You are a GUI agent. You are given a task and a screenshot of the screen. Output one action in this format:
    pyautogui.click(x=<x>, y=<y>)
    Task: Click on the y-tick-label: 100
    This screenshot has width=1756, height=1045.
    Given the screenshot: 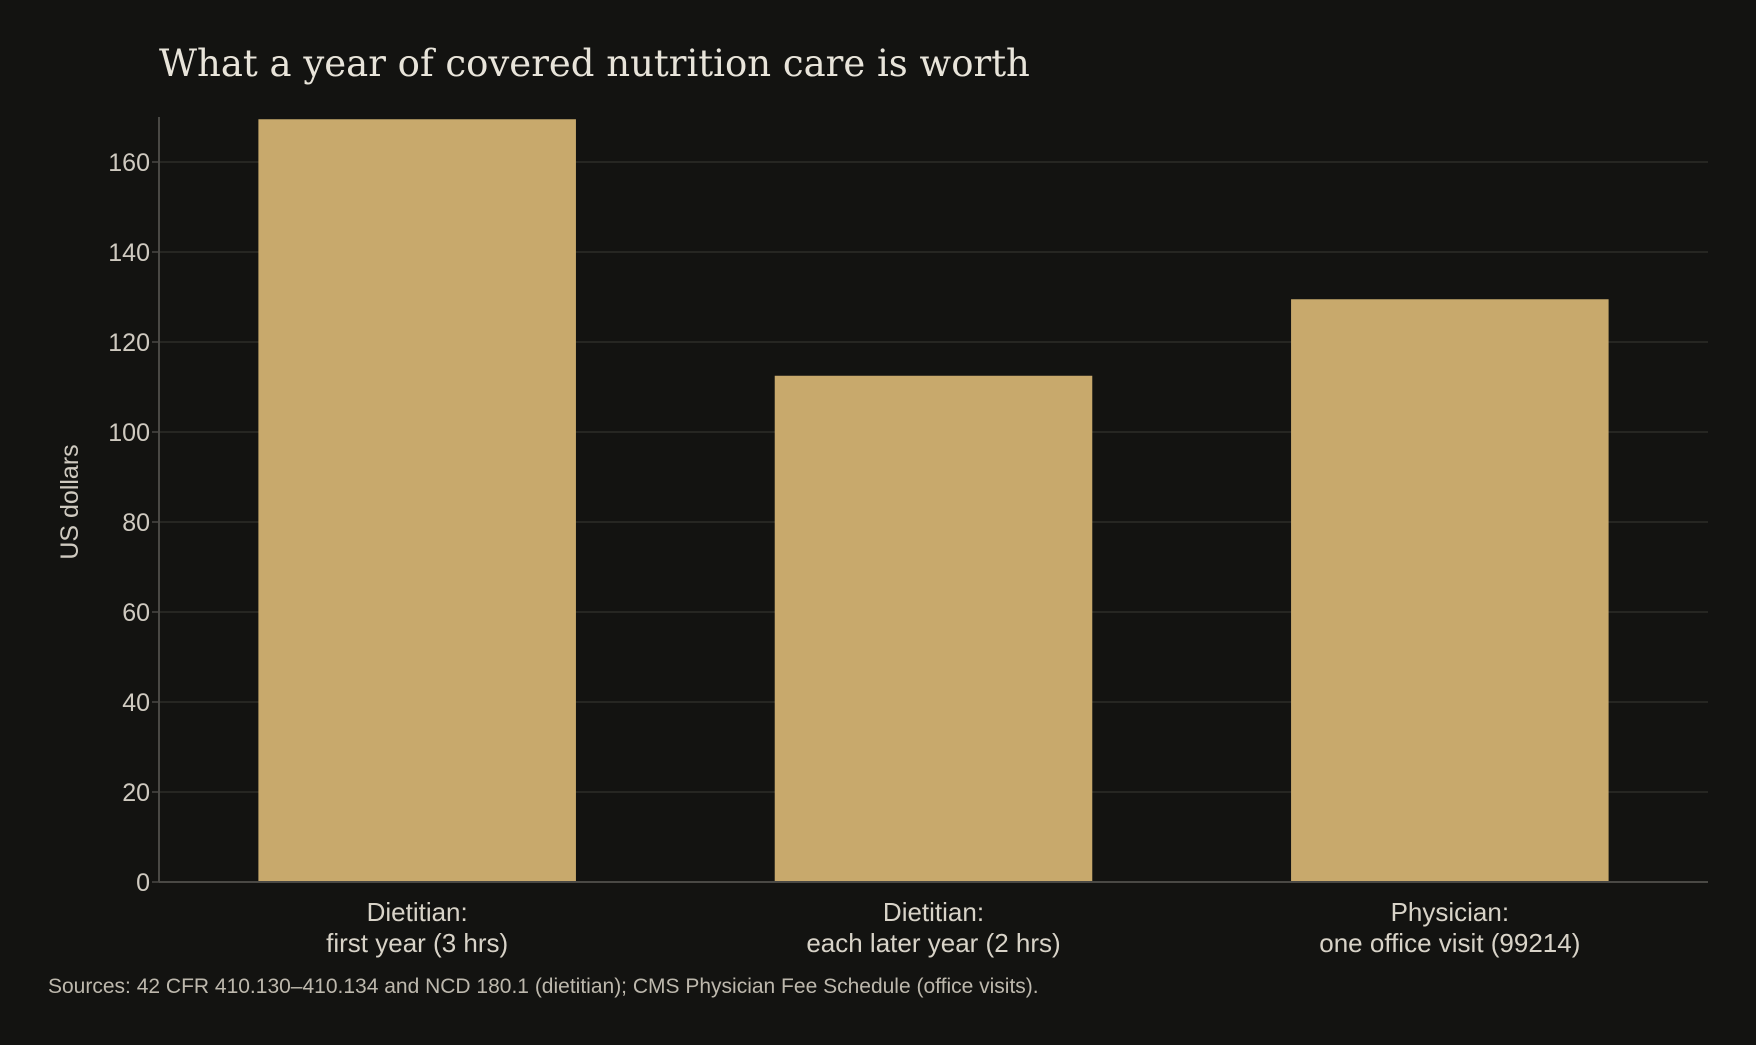 What is the action you would take?
    pyautogui.click(x=129, y=433)
    